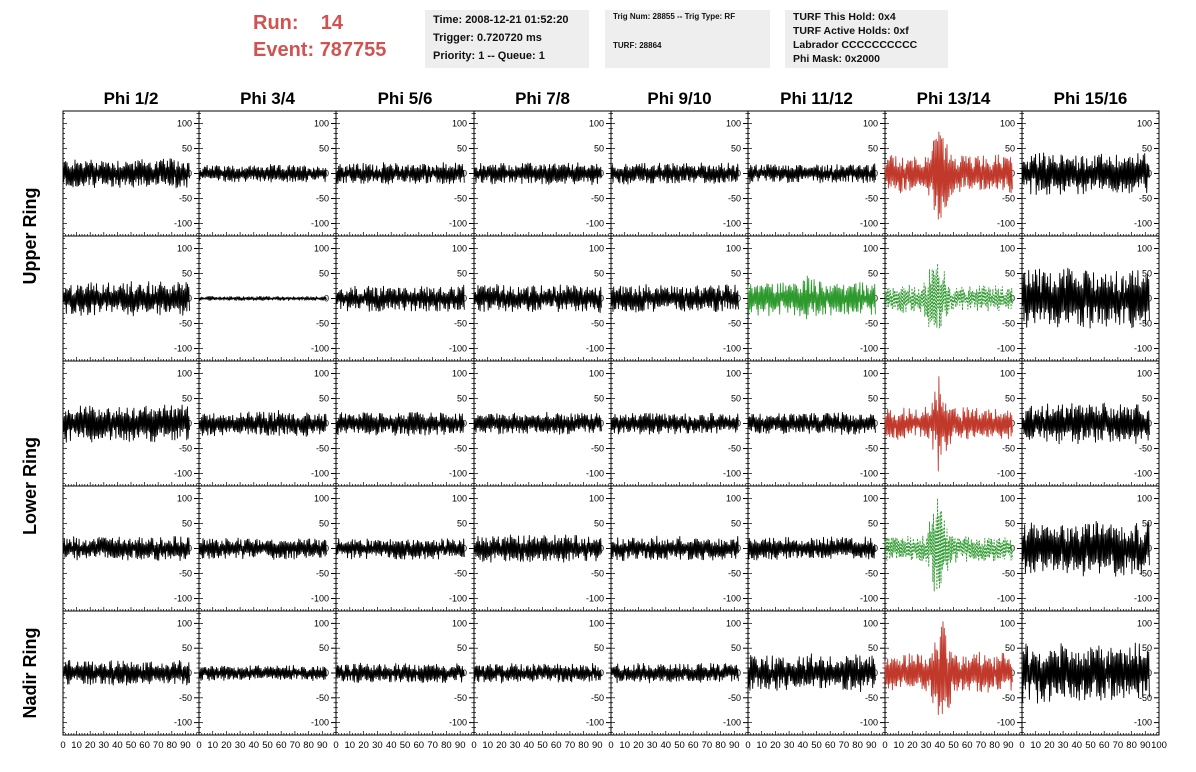  Describe the element at coordinates (487, 745) in the screenshot. I see `x-tick-label: 10` at that location.